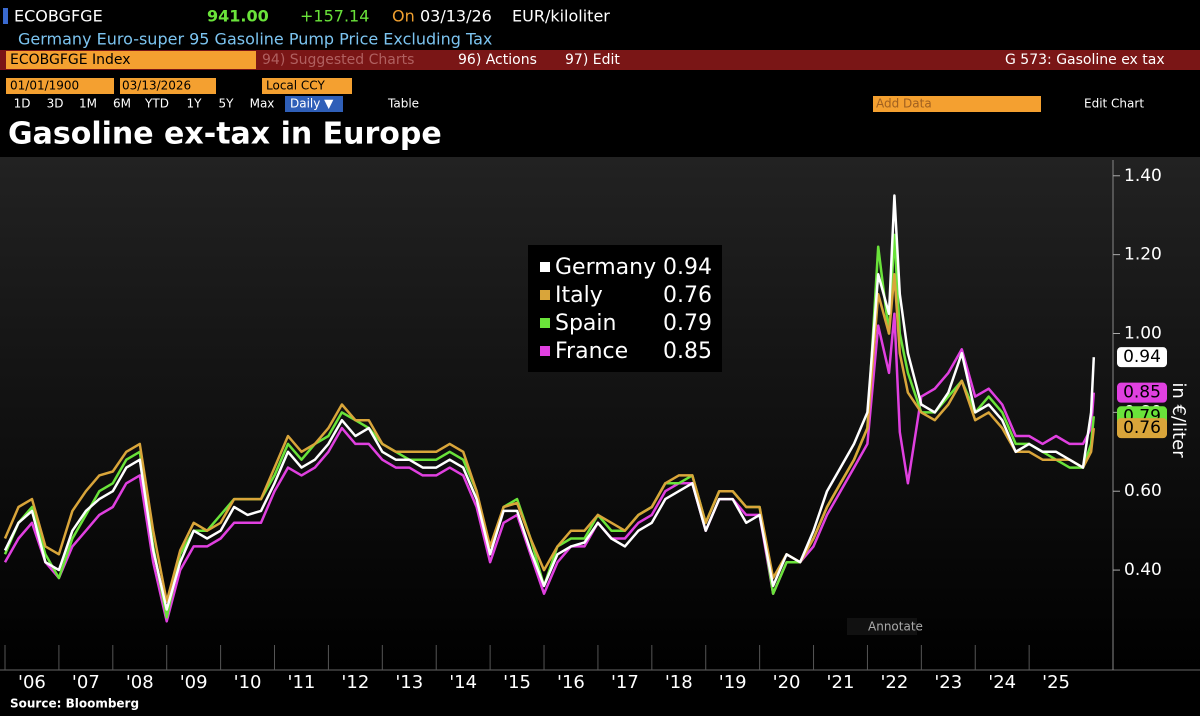 The image size is (1200, 716). What do you see at coordinates (22, 104) in the screenshot?
I see `range-button: 1D` at bounding box center [22, 104].